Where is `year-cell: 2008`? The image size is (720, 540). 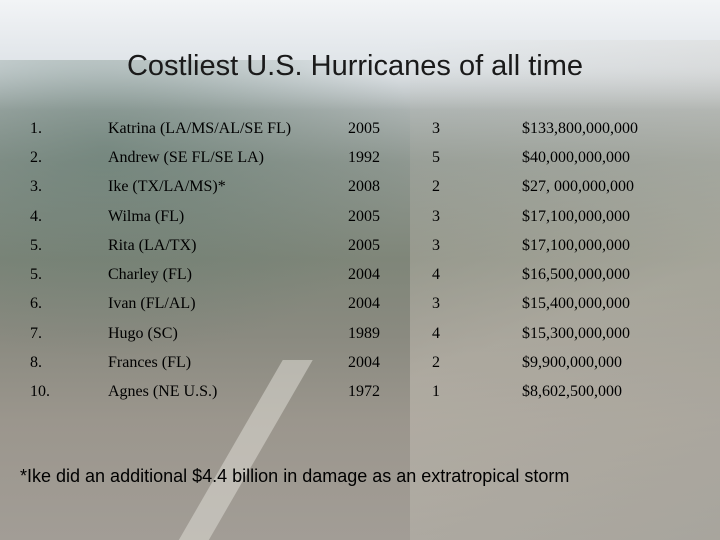
year-cell: 2008 is located at coordinates (364, 187).